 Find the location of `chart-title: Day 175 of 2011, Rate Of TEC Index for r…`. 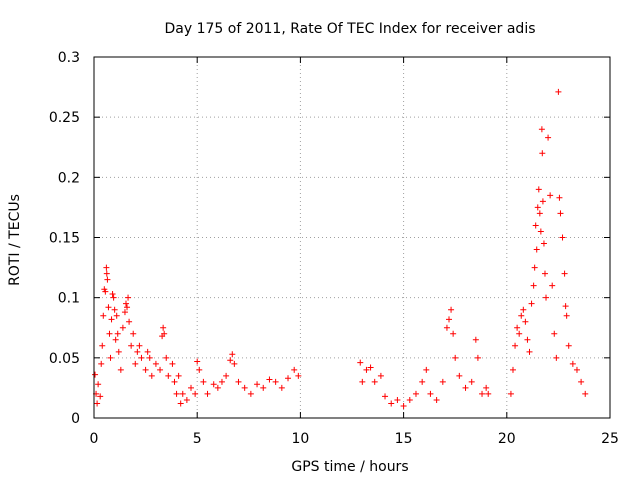

chart-title: Day 175 of 2011, Rate Of TEC Index for r… is located at coordinates (349, 29).